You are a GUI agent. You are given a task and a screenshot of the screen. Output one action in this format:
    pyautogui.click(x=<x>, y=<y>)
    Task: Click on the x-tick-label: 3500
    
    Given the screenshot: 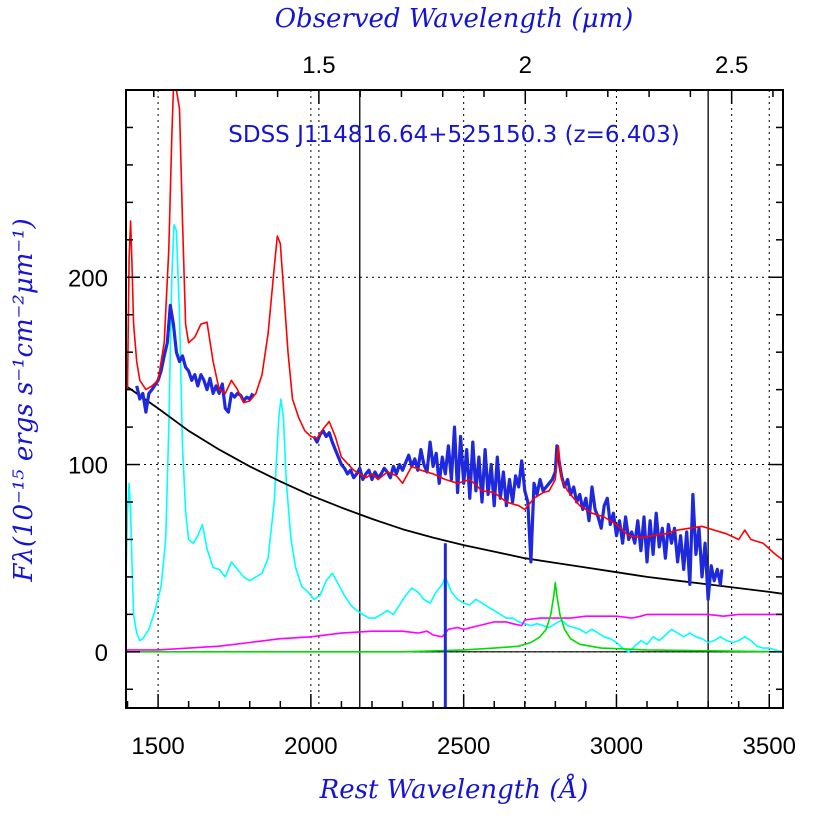 What is the action you would take?
    pyautogui.click(x=769, y=746)
    